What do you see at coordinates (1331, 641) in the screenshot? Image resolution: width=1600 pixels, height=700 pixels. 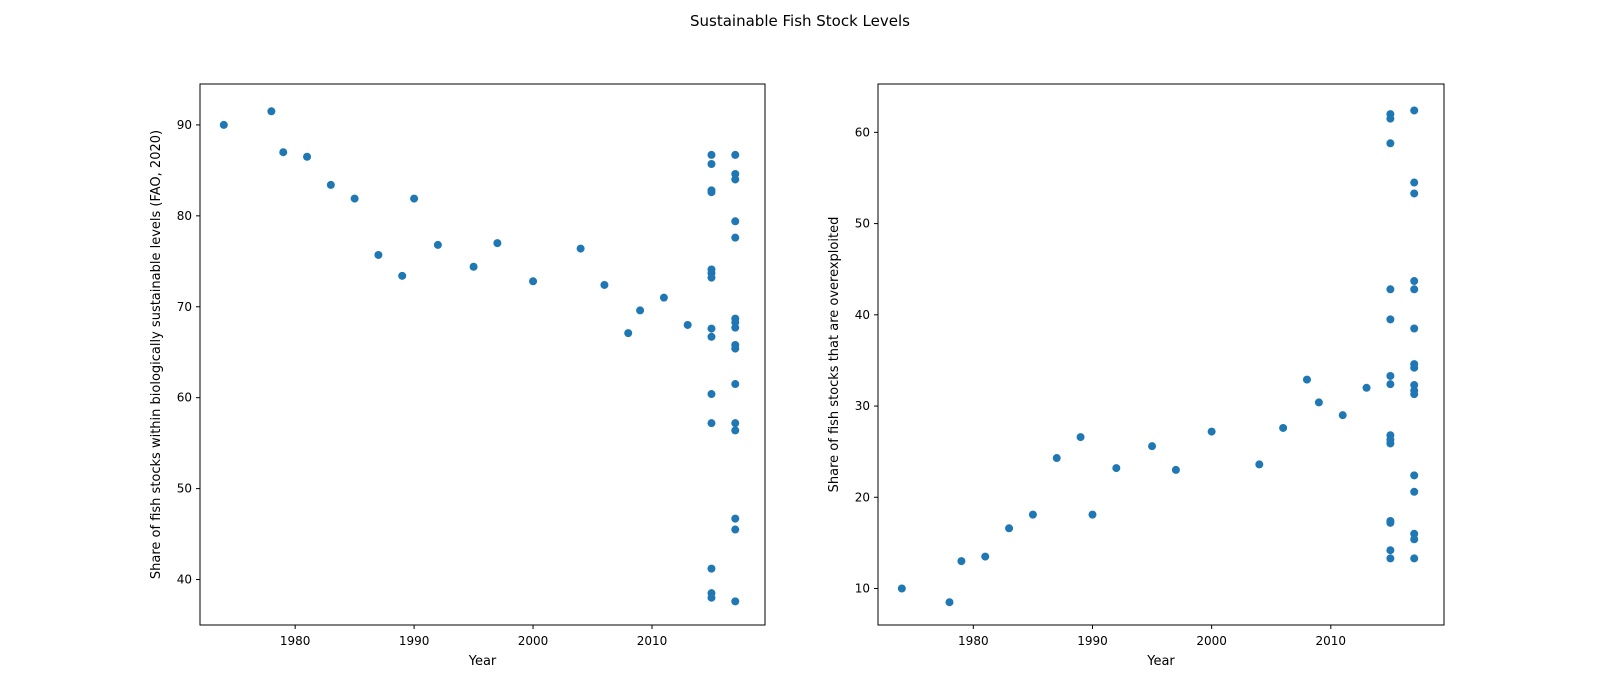 I see `x-tick-label-overexploited-3: 2010` at bounding box center [1331, 641].